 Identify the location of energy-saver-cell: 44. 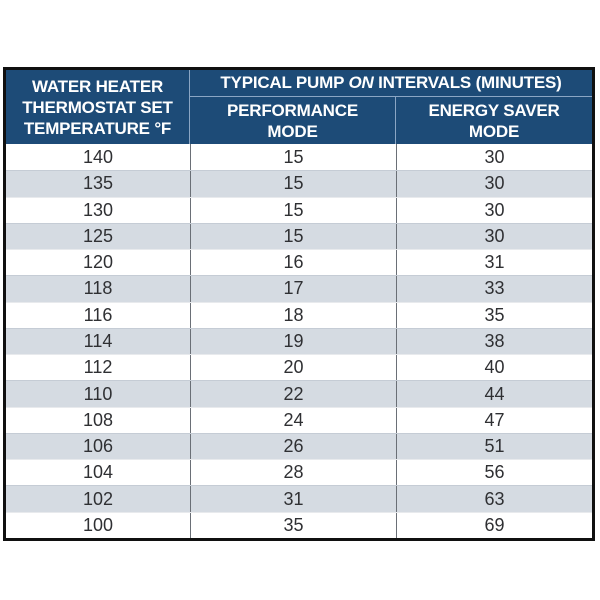
(494, 394).